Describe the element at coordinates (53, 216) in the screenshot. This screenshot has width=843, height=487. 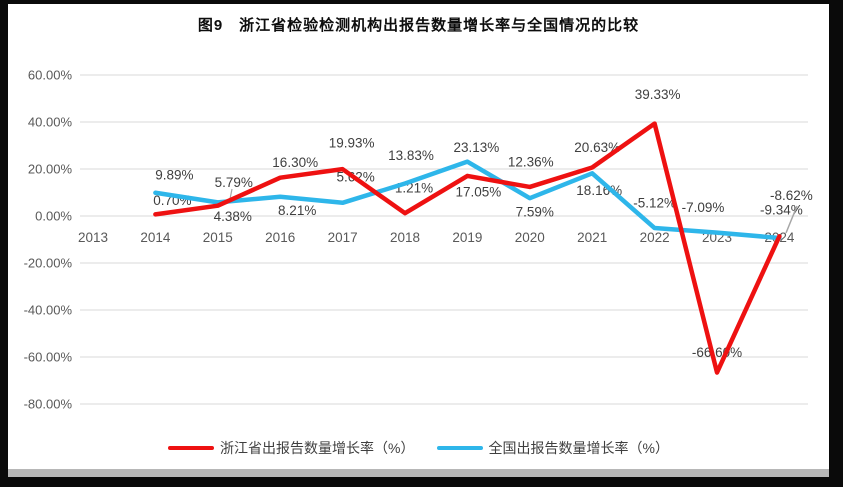
I see `y-axis-tick-label: 0.00%` at that location.